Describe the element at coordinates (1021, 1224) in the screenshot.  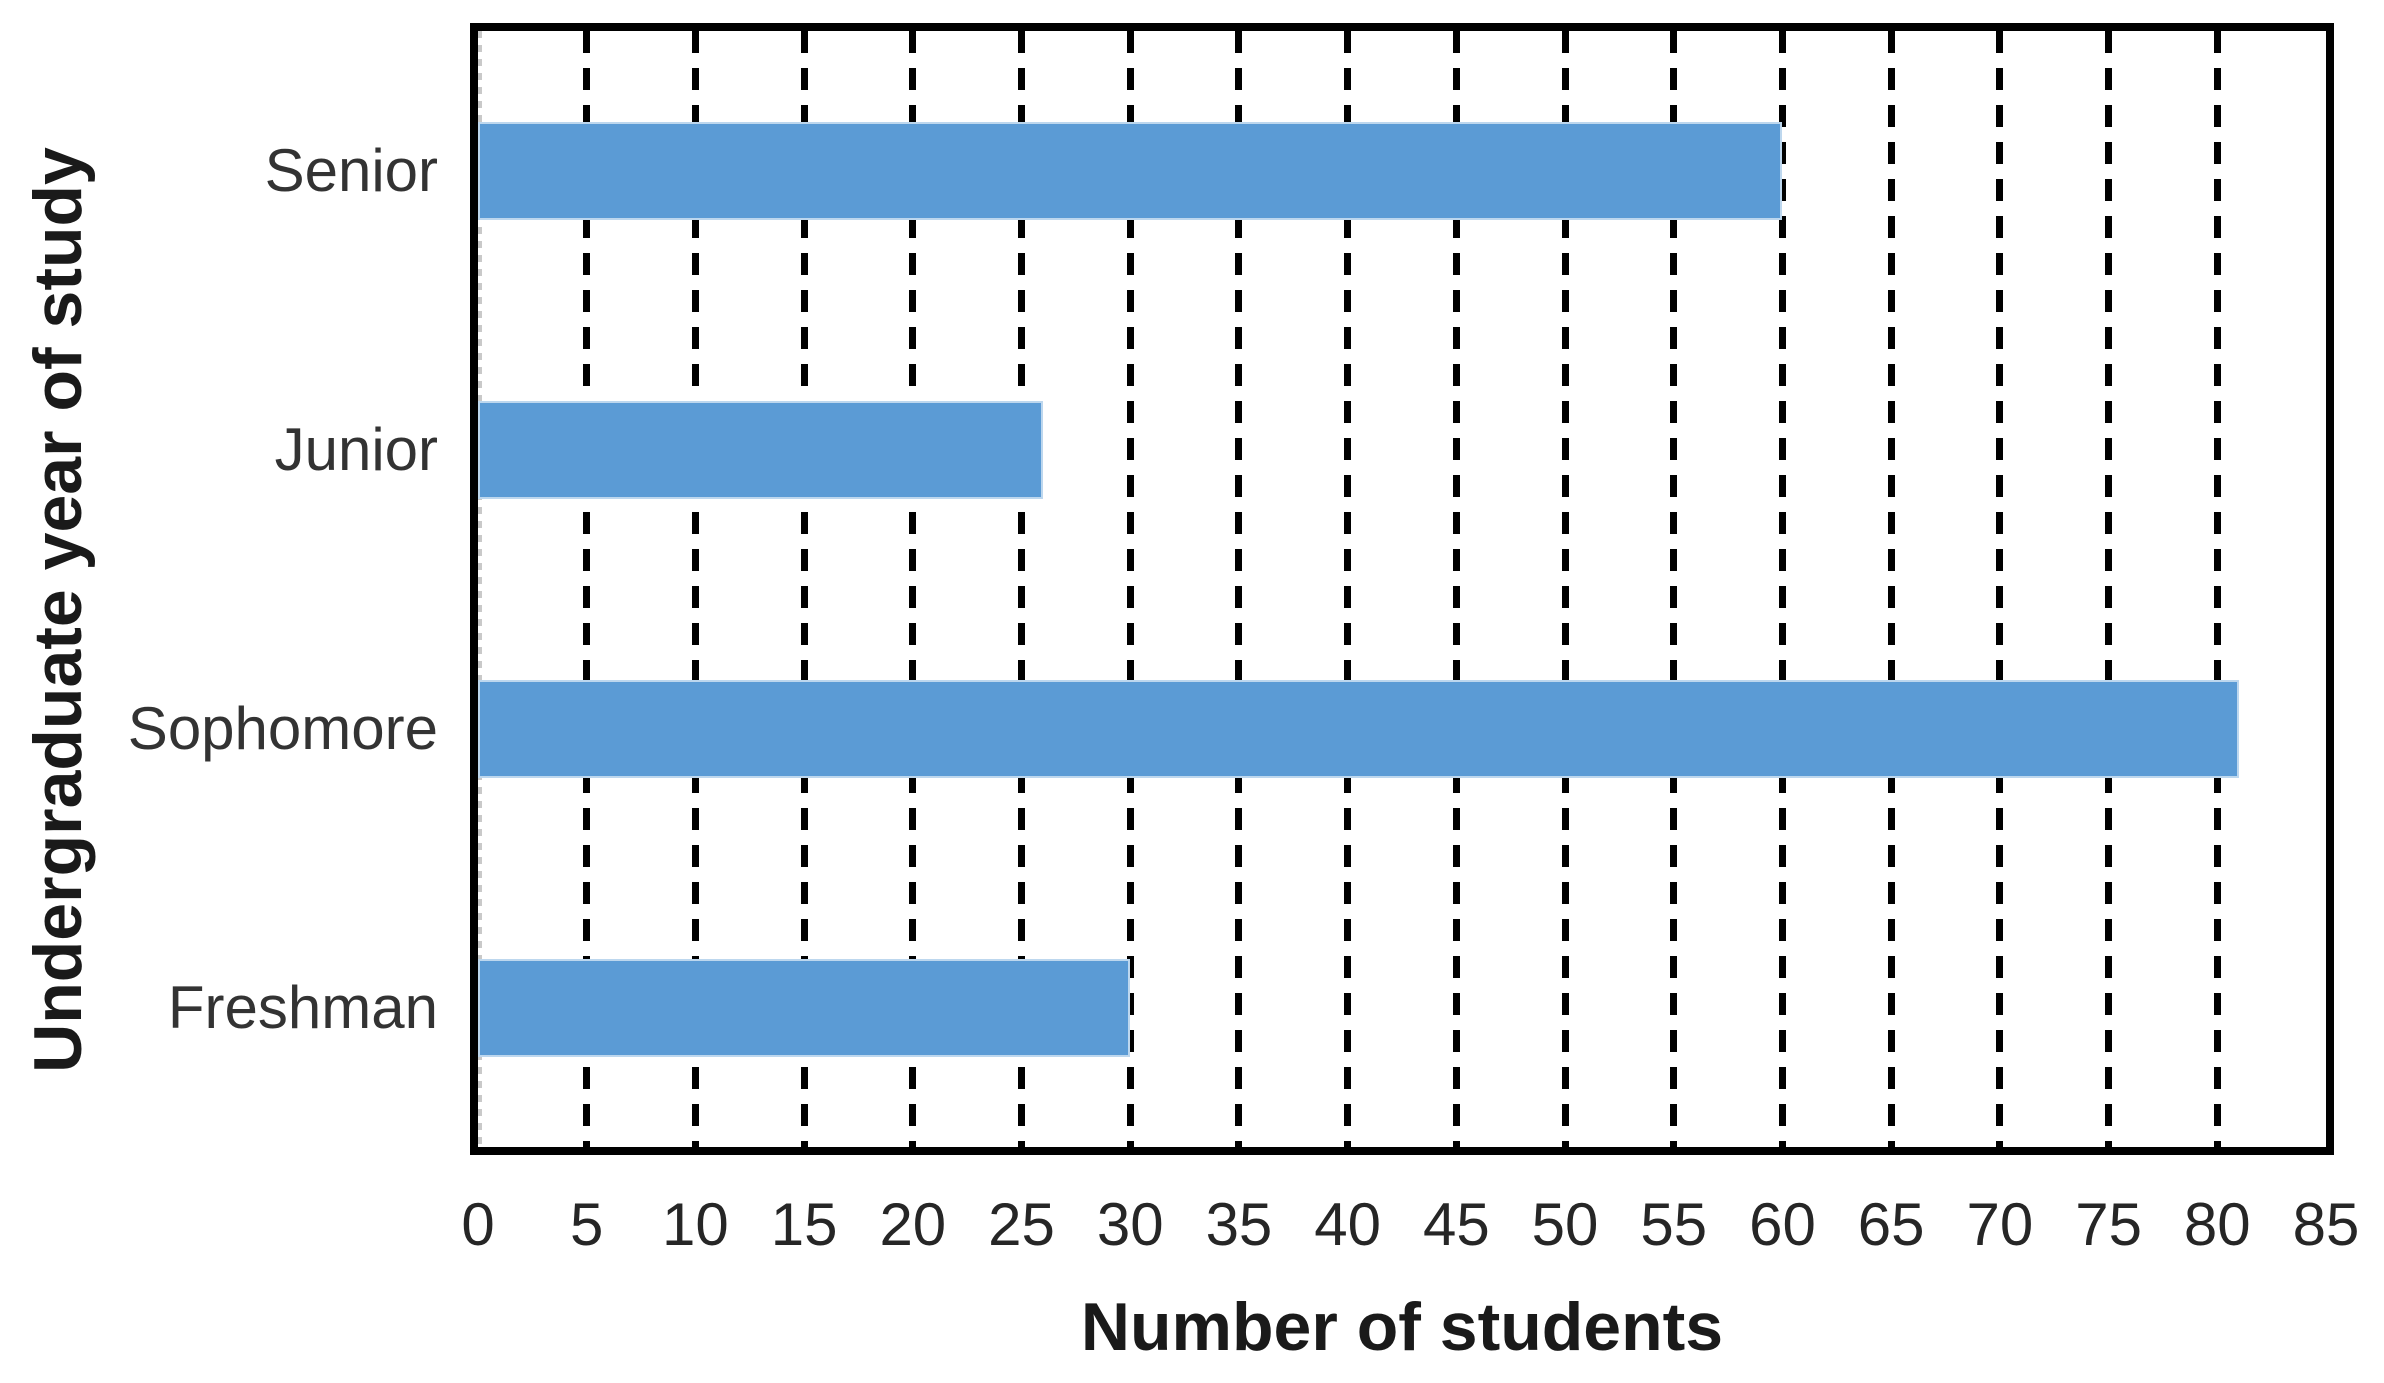
I see `x-tick-label-25: 25` at that location.